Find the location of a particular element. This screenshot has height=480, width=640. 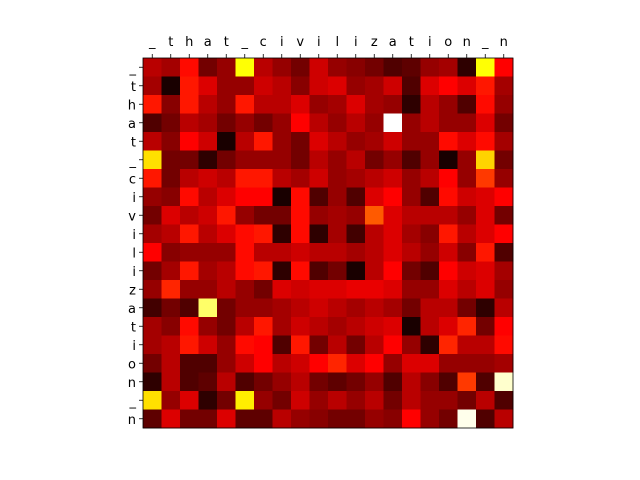

heatmap-cell-r1-c7 is located at coordinates (282, 86).